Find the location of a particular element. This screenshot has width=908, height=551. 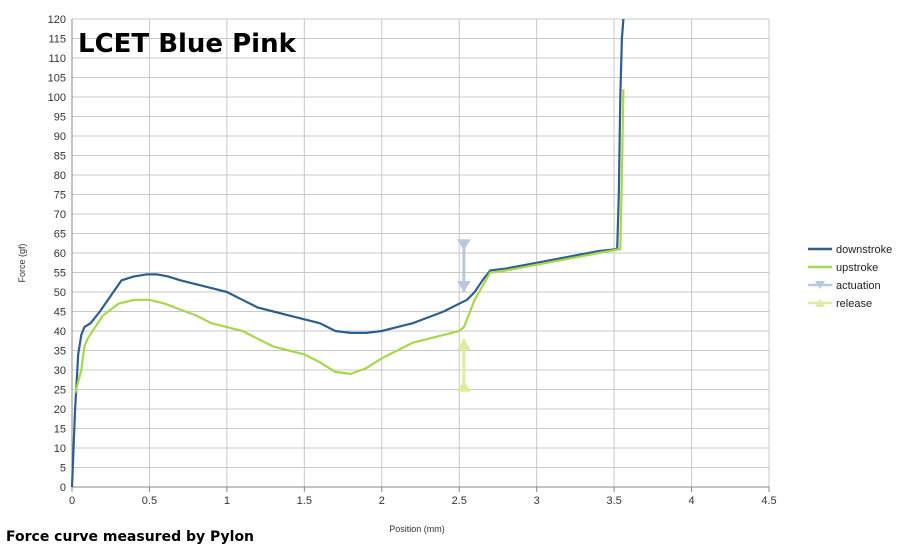

y-tick-label: 20 is located at coordinates (60, 410).